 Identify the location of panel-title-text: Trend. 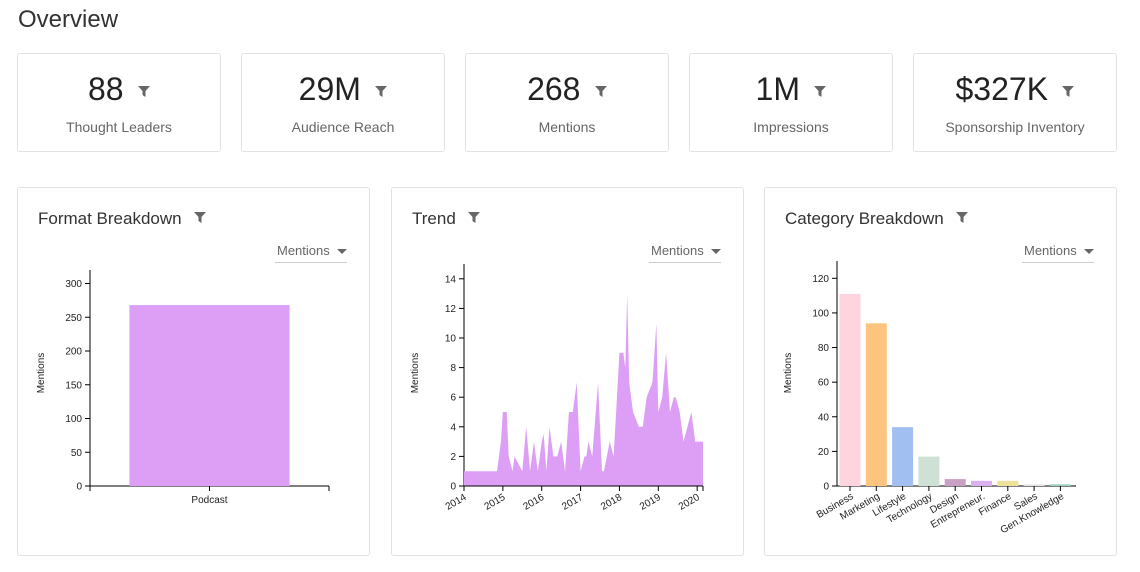
(434, 218).